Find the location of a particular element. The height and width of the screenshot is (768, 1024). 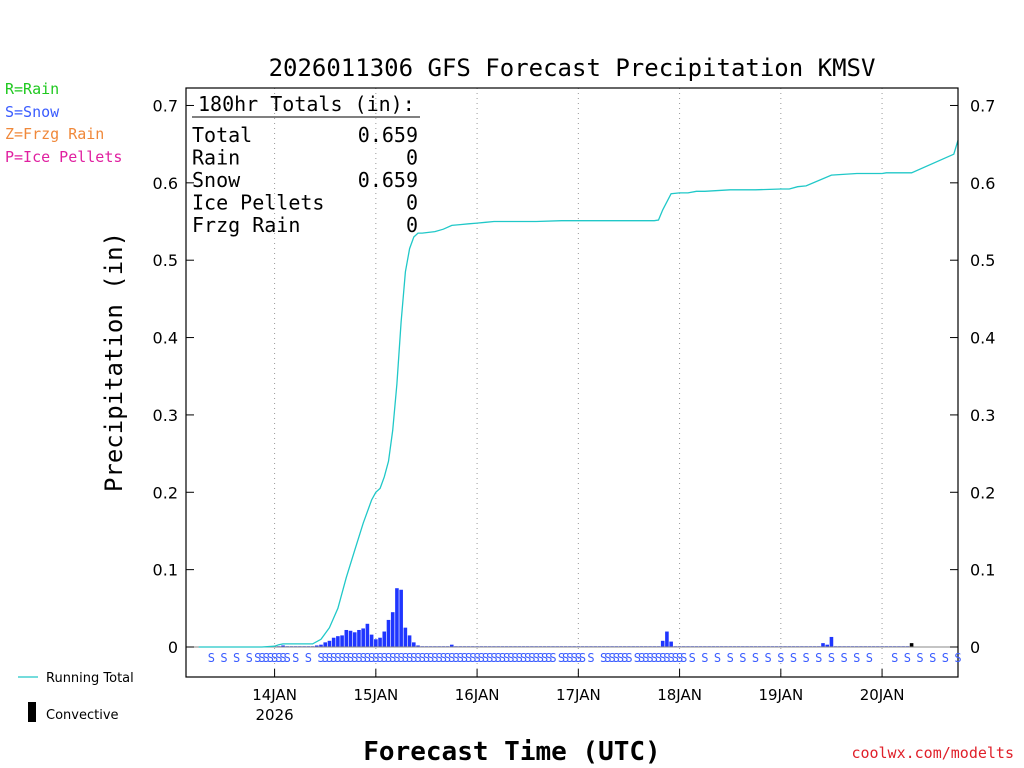

y-tick-label-right: 0.5 is located at coordinates (982, 260).